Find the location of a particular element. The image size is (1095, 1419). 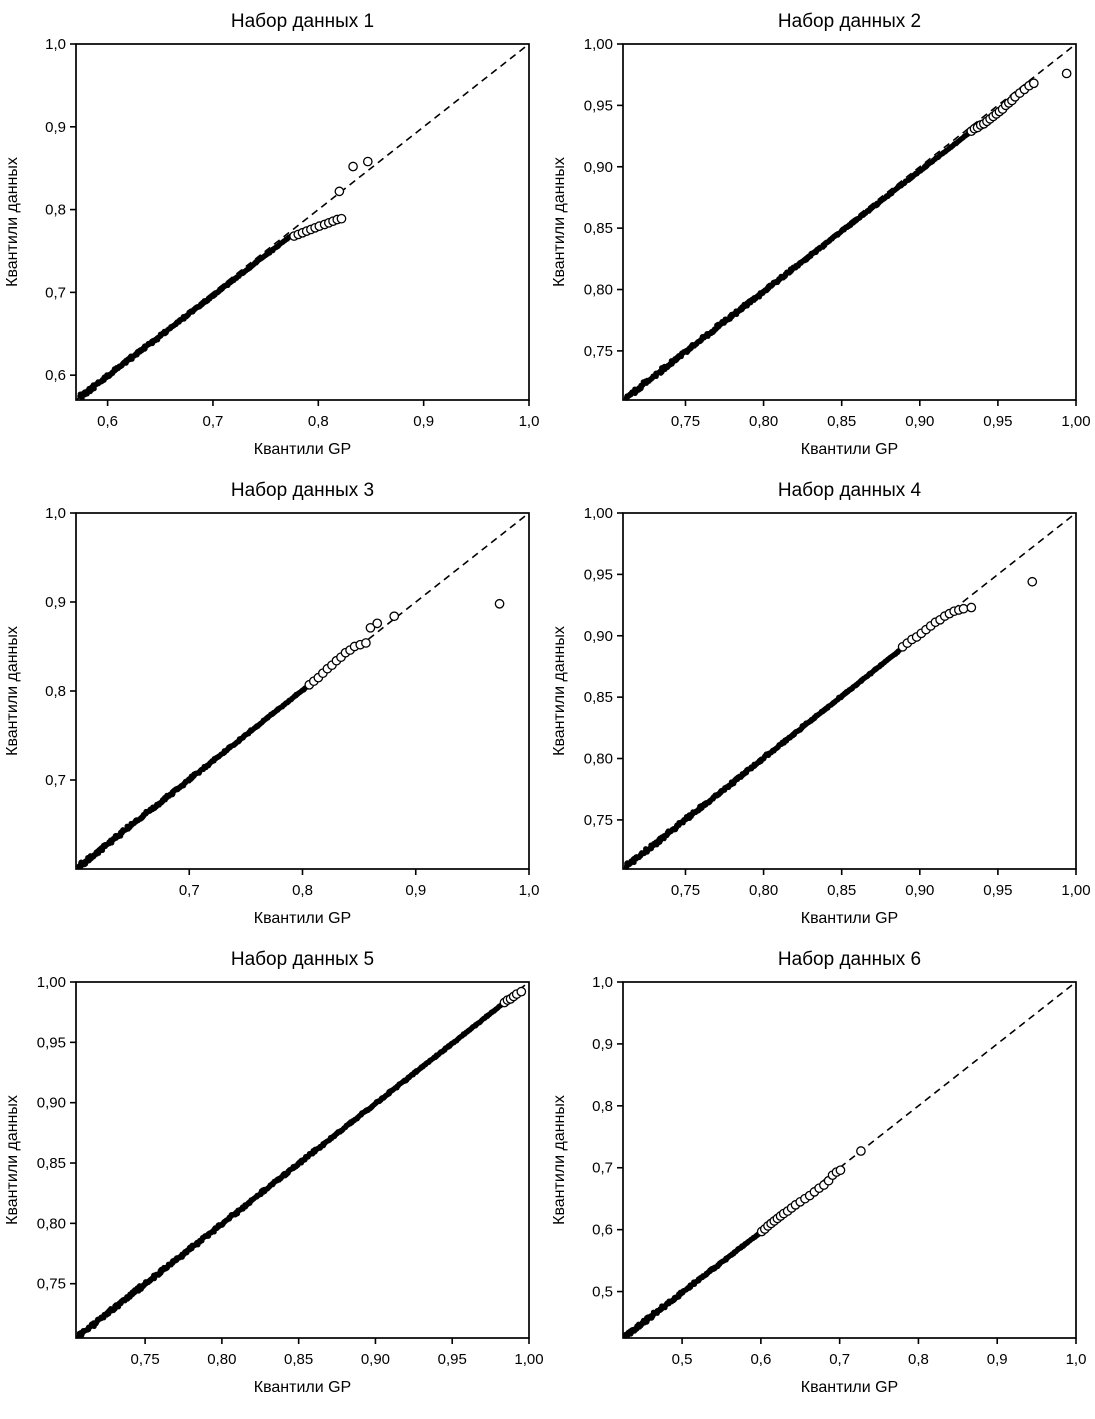

chart-title: Набор данных 1 is located at coordinates (302, 21).